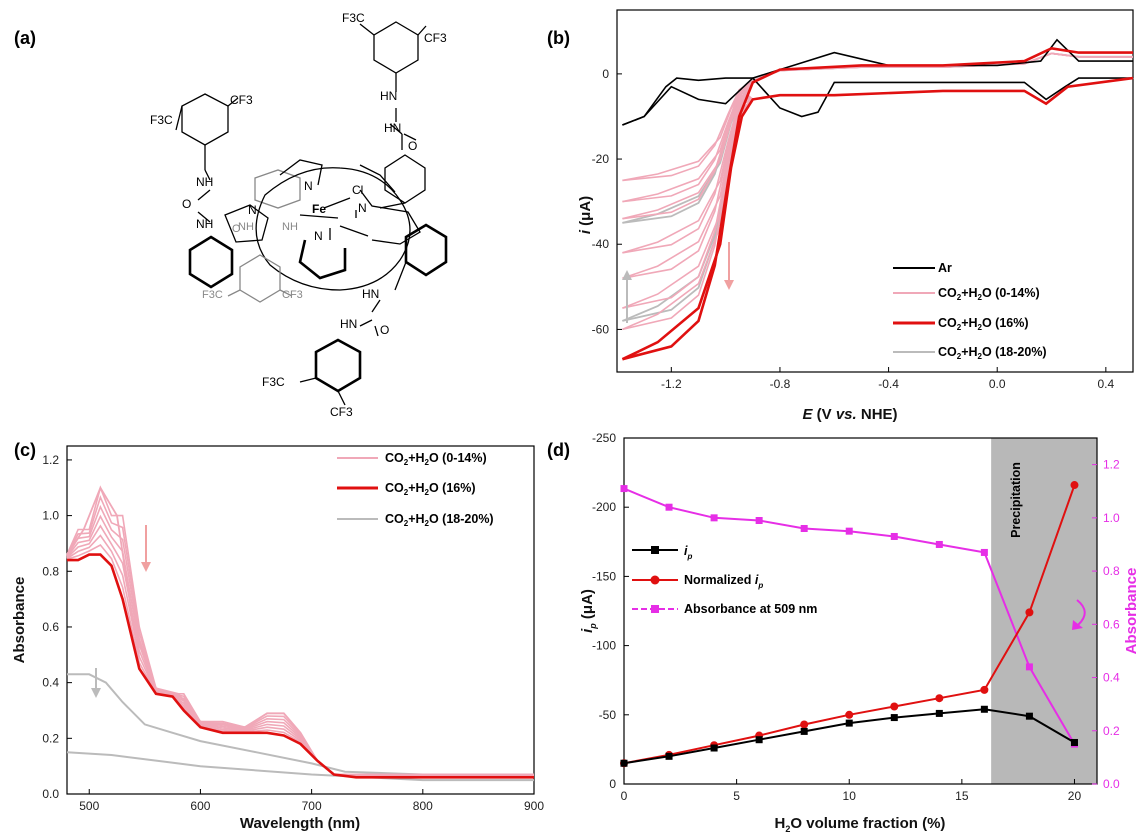 The image size is (1146, 834). What do you see at coordinates (601, 244) in the screenshot?
I see `y-tick-label: -40` at bounding box center [601, 244].